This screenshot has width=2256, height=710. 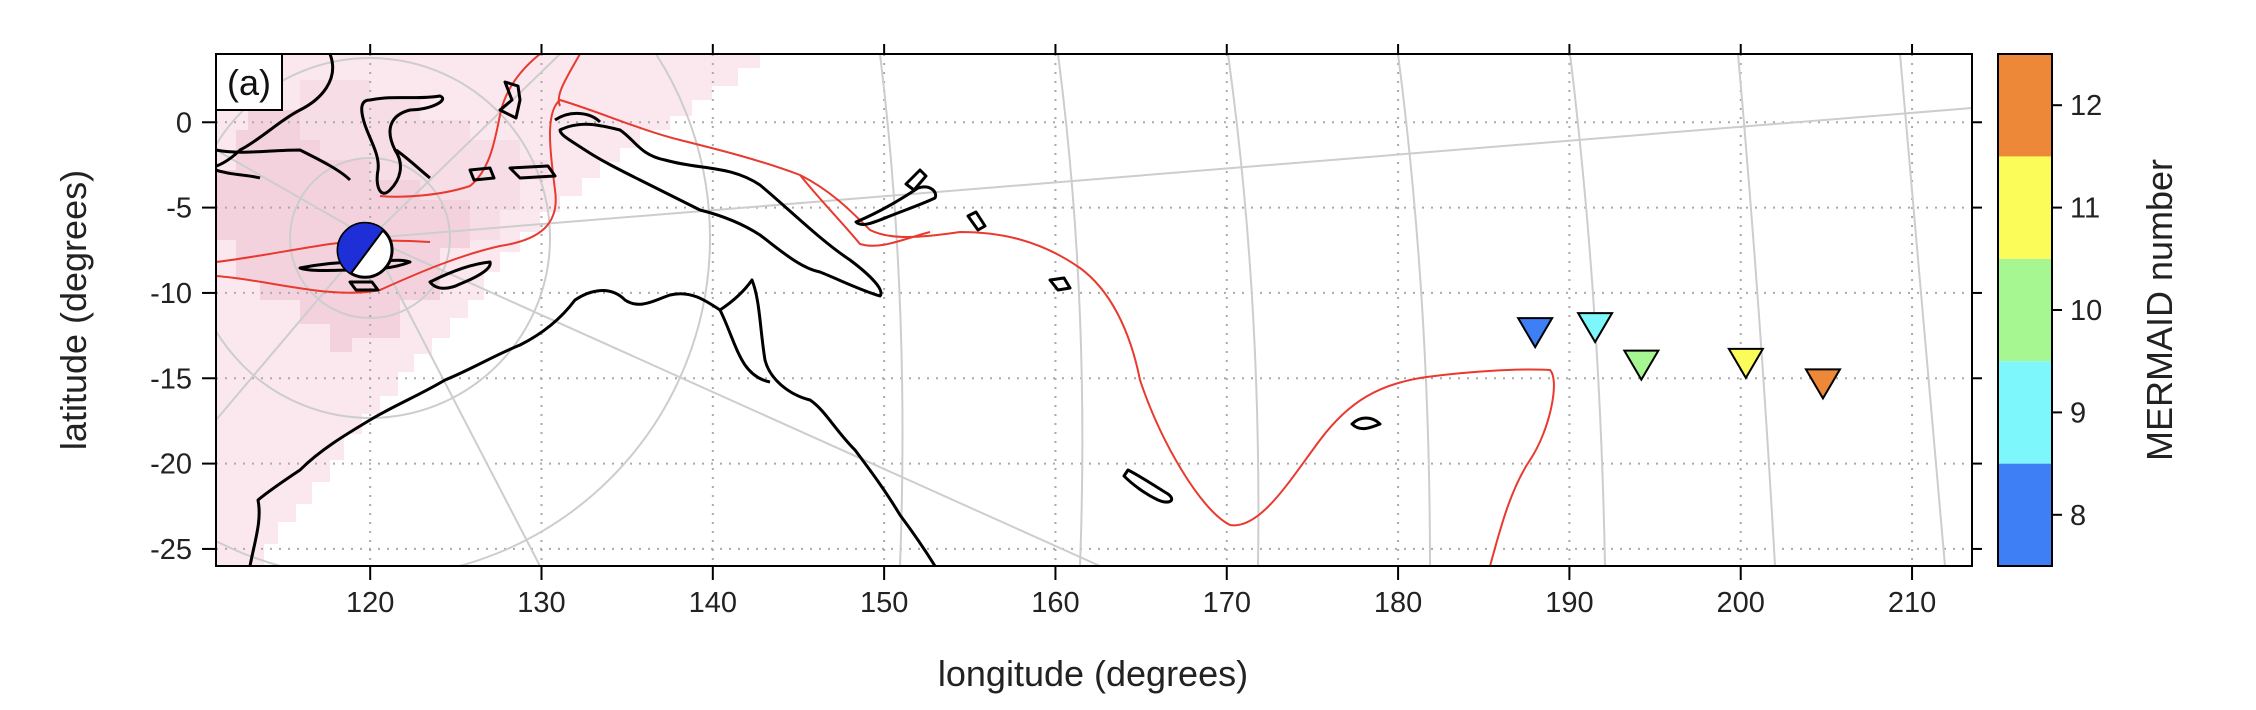 What do you see at coordinates (2086, 311) in the screenshot?
I see `colorbar-tick-label: 10` at bounding box center [2086, 311].